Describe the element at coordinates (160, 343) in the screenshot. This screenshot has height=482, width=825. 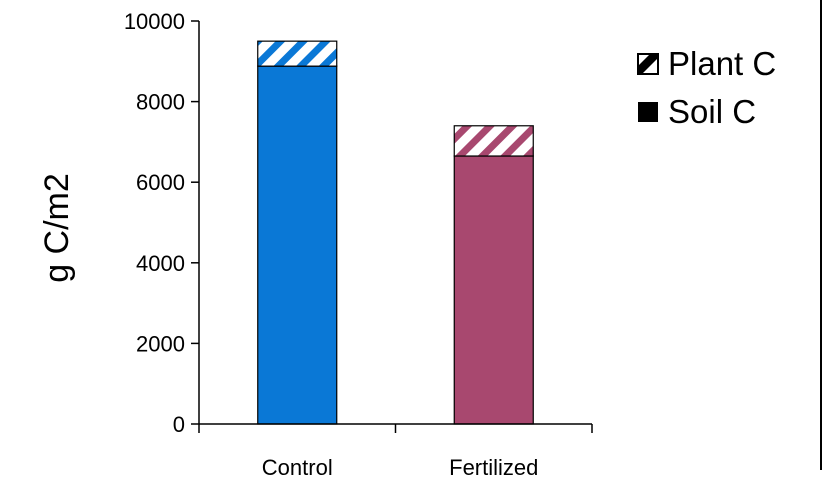
I see `y-tick-label: 2000` at that location.